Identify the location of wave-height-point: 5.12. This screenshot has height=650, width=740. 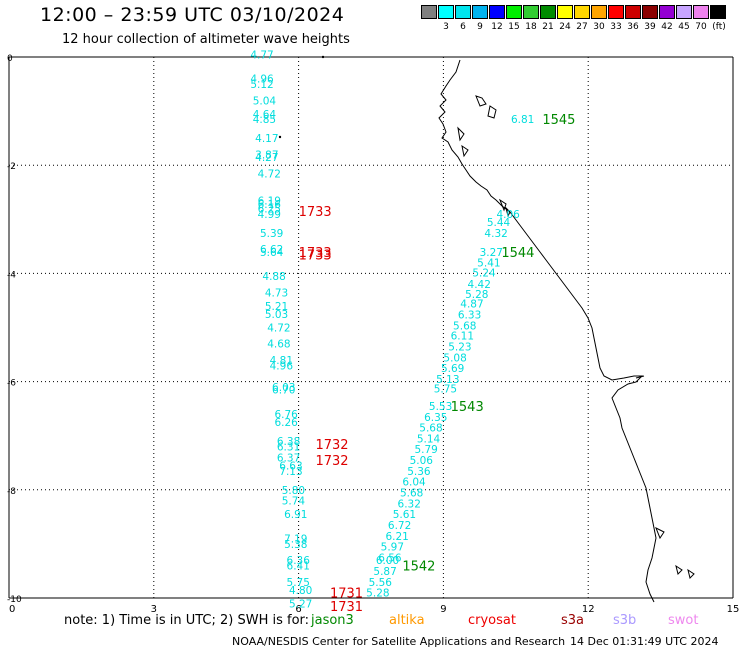
(261, 85).